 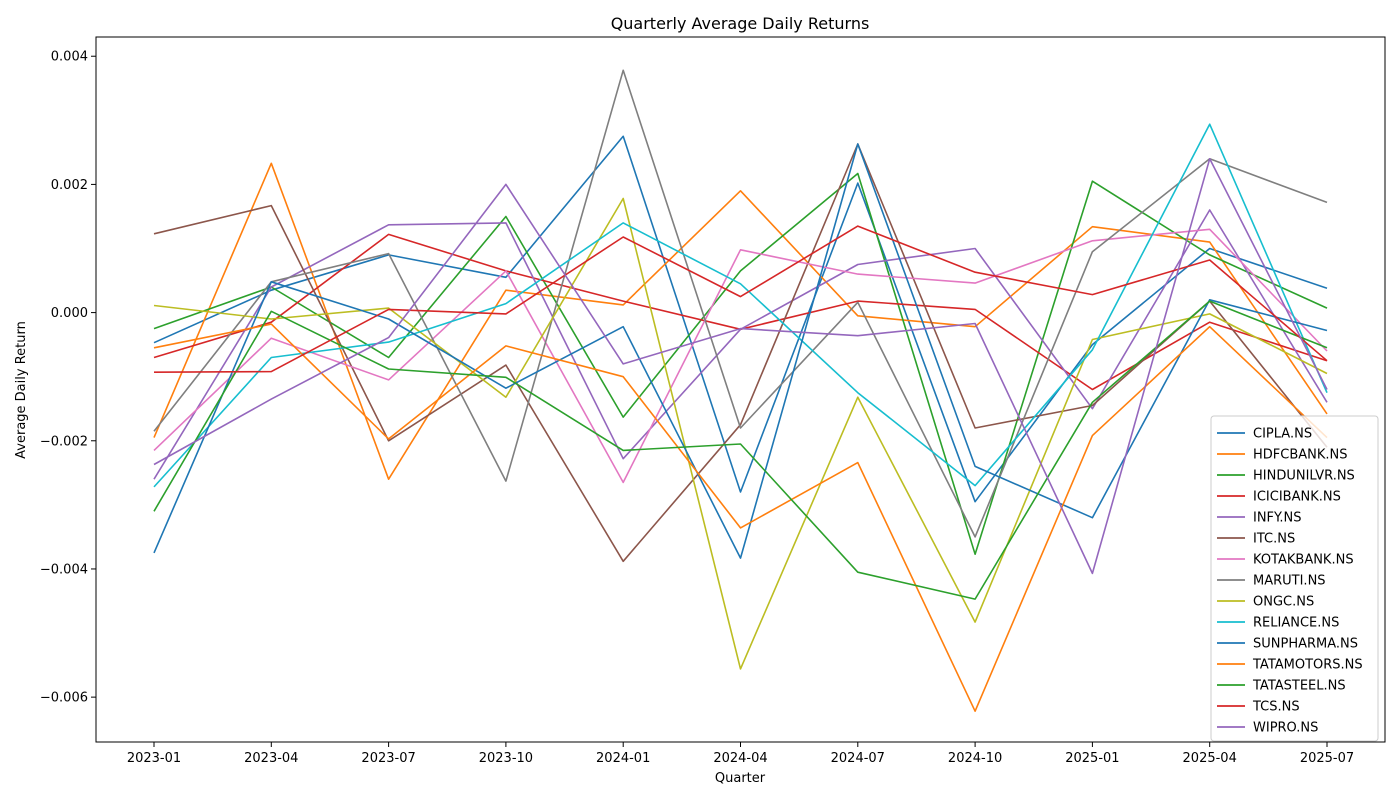 What do you see at coordinates (64, 441) in the screenshot?
I see `y-tick-label: −0.002` at bounding box center [64, 441].